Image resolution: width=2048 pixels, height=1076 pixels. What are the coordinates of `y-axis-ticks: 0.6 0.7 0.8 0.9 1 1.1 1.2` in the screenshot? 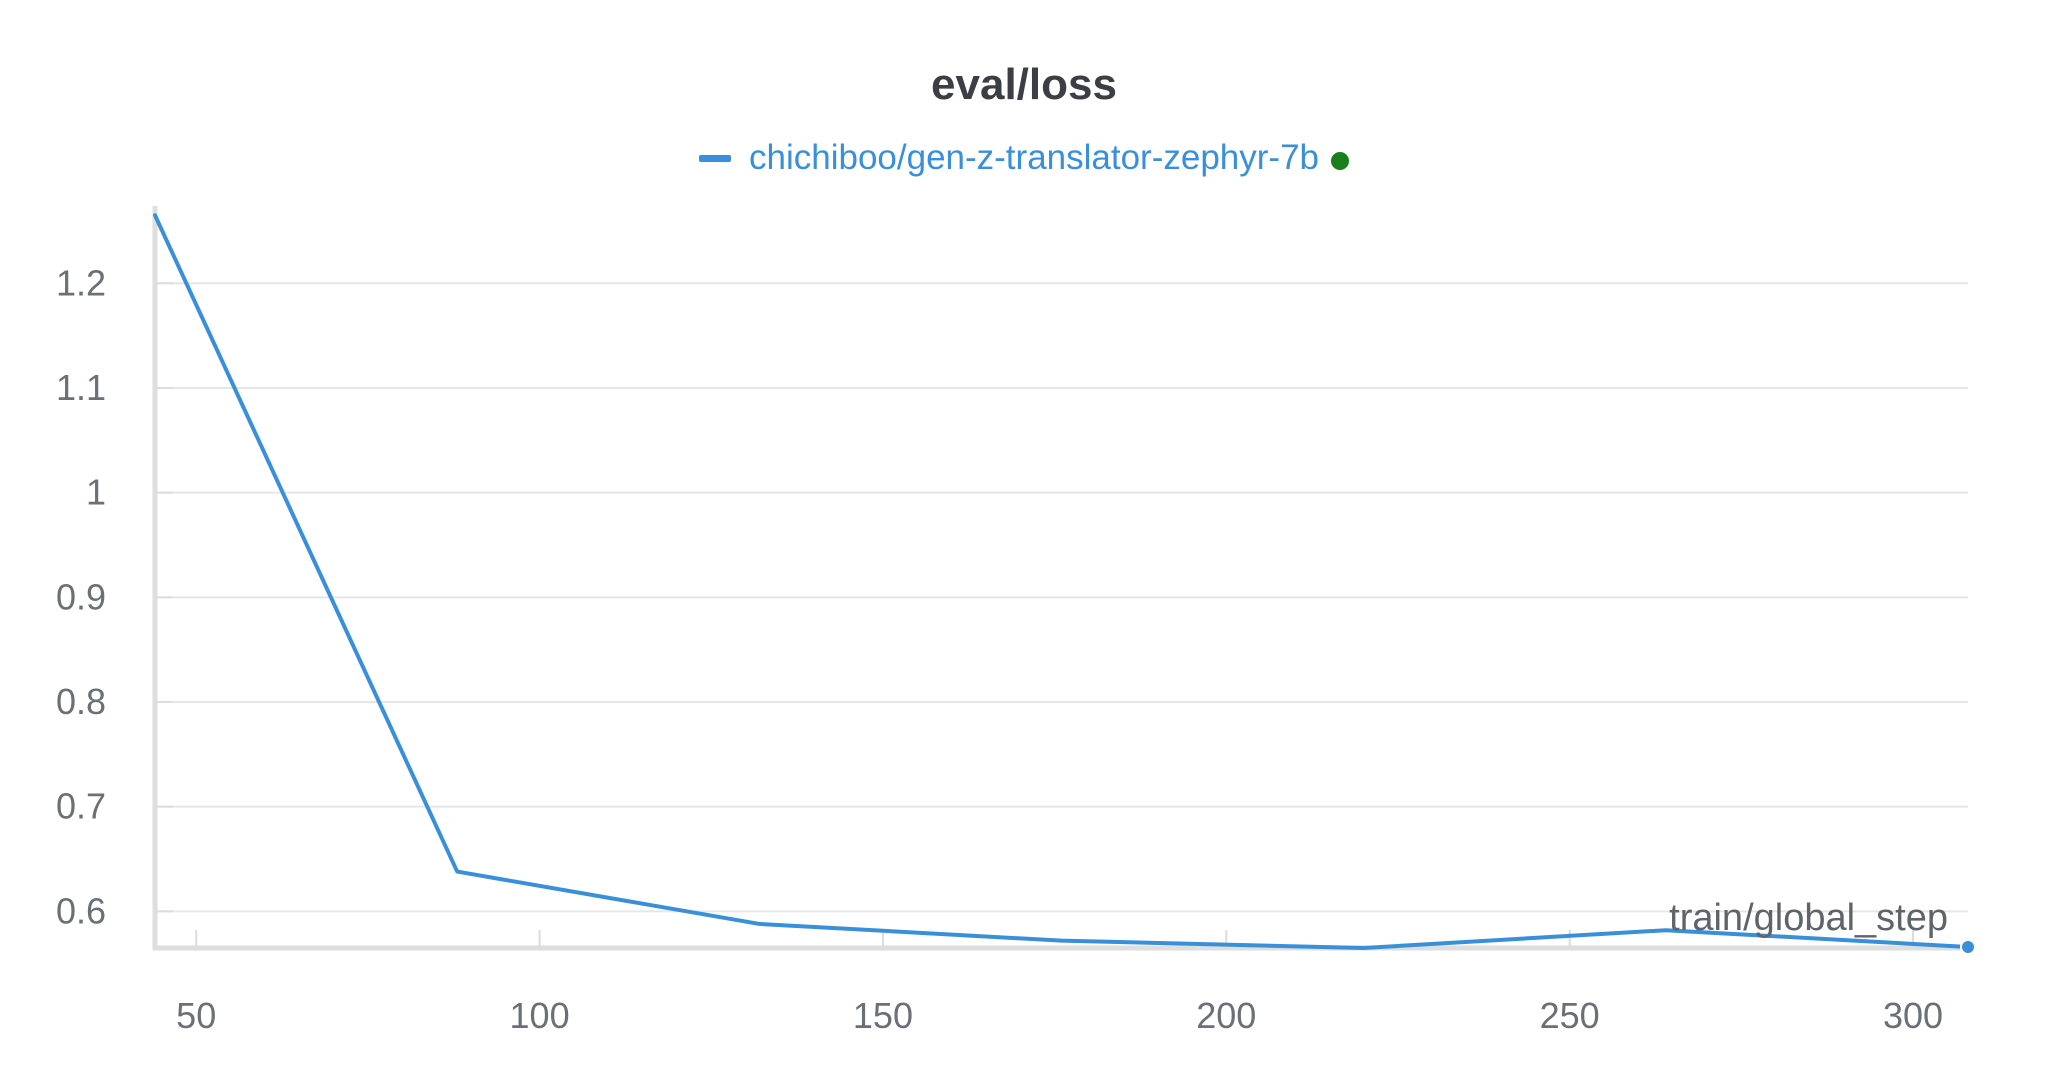 It's located at (114, 596).